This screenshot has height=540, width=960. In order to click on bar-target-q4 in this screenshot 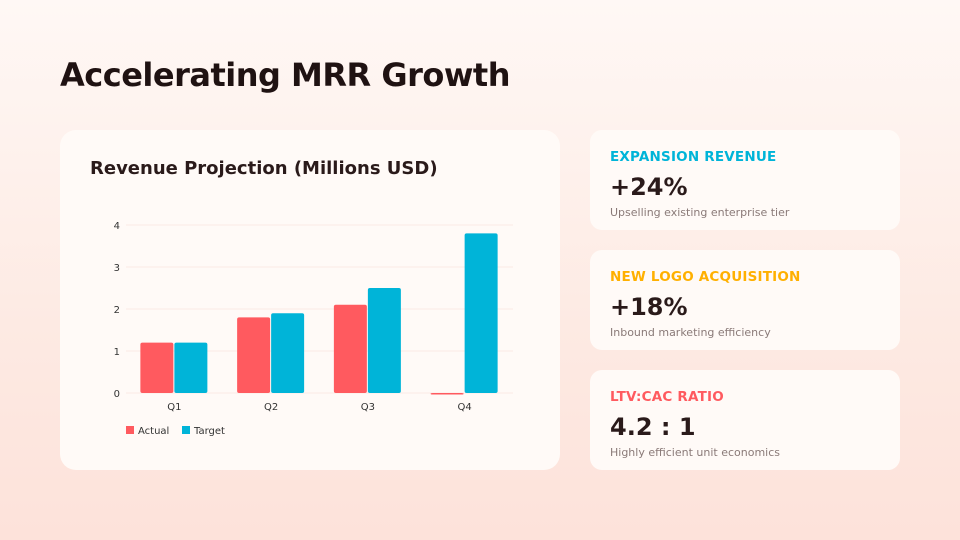, I will do `click(481, 313)`.